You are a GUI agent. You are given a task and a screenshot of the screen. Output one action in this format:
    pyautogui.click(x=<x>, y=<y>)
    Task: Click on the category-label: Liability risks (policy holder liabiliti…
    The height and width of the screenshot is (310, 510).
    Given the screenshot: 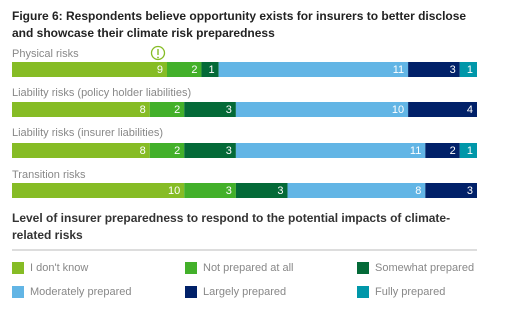 What is the action you would take?
    pyautogui.click(x=101, y=93)
    